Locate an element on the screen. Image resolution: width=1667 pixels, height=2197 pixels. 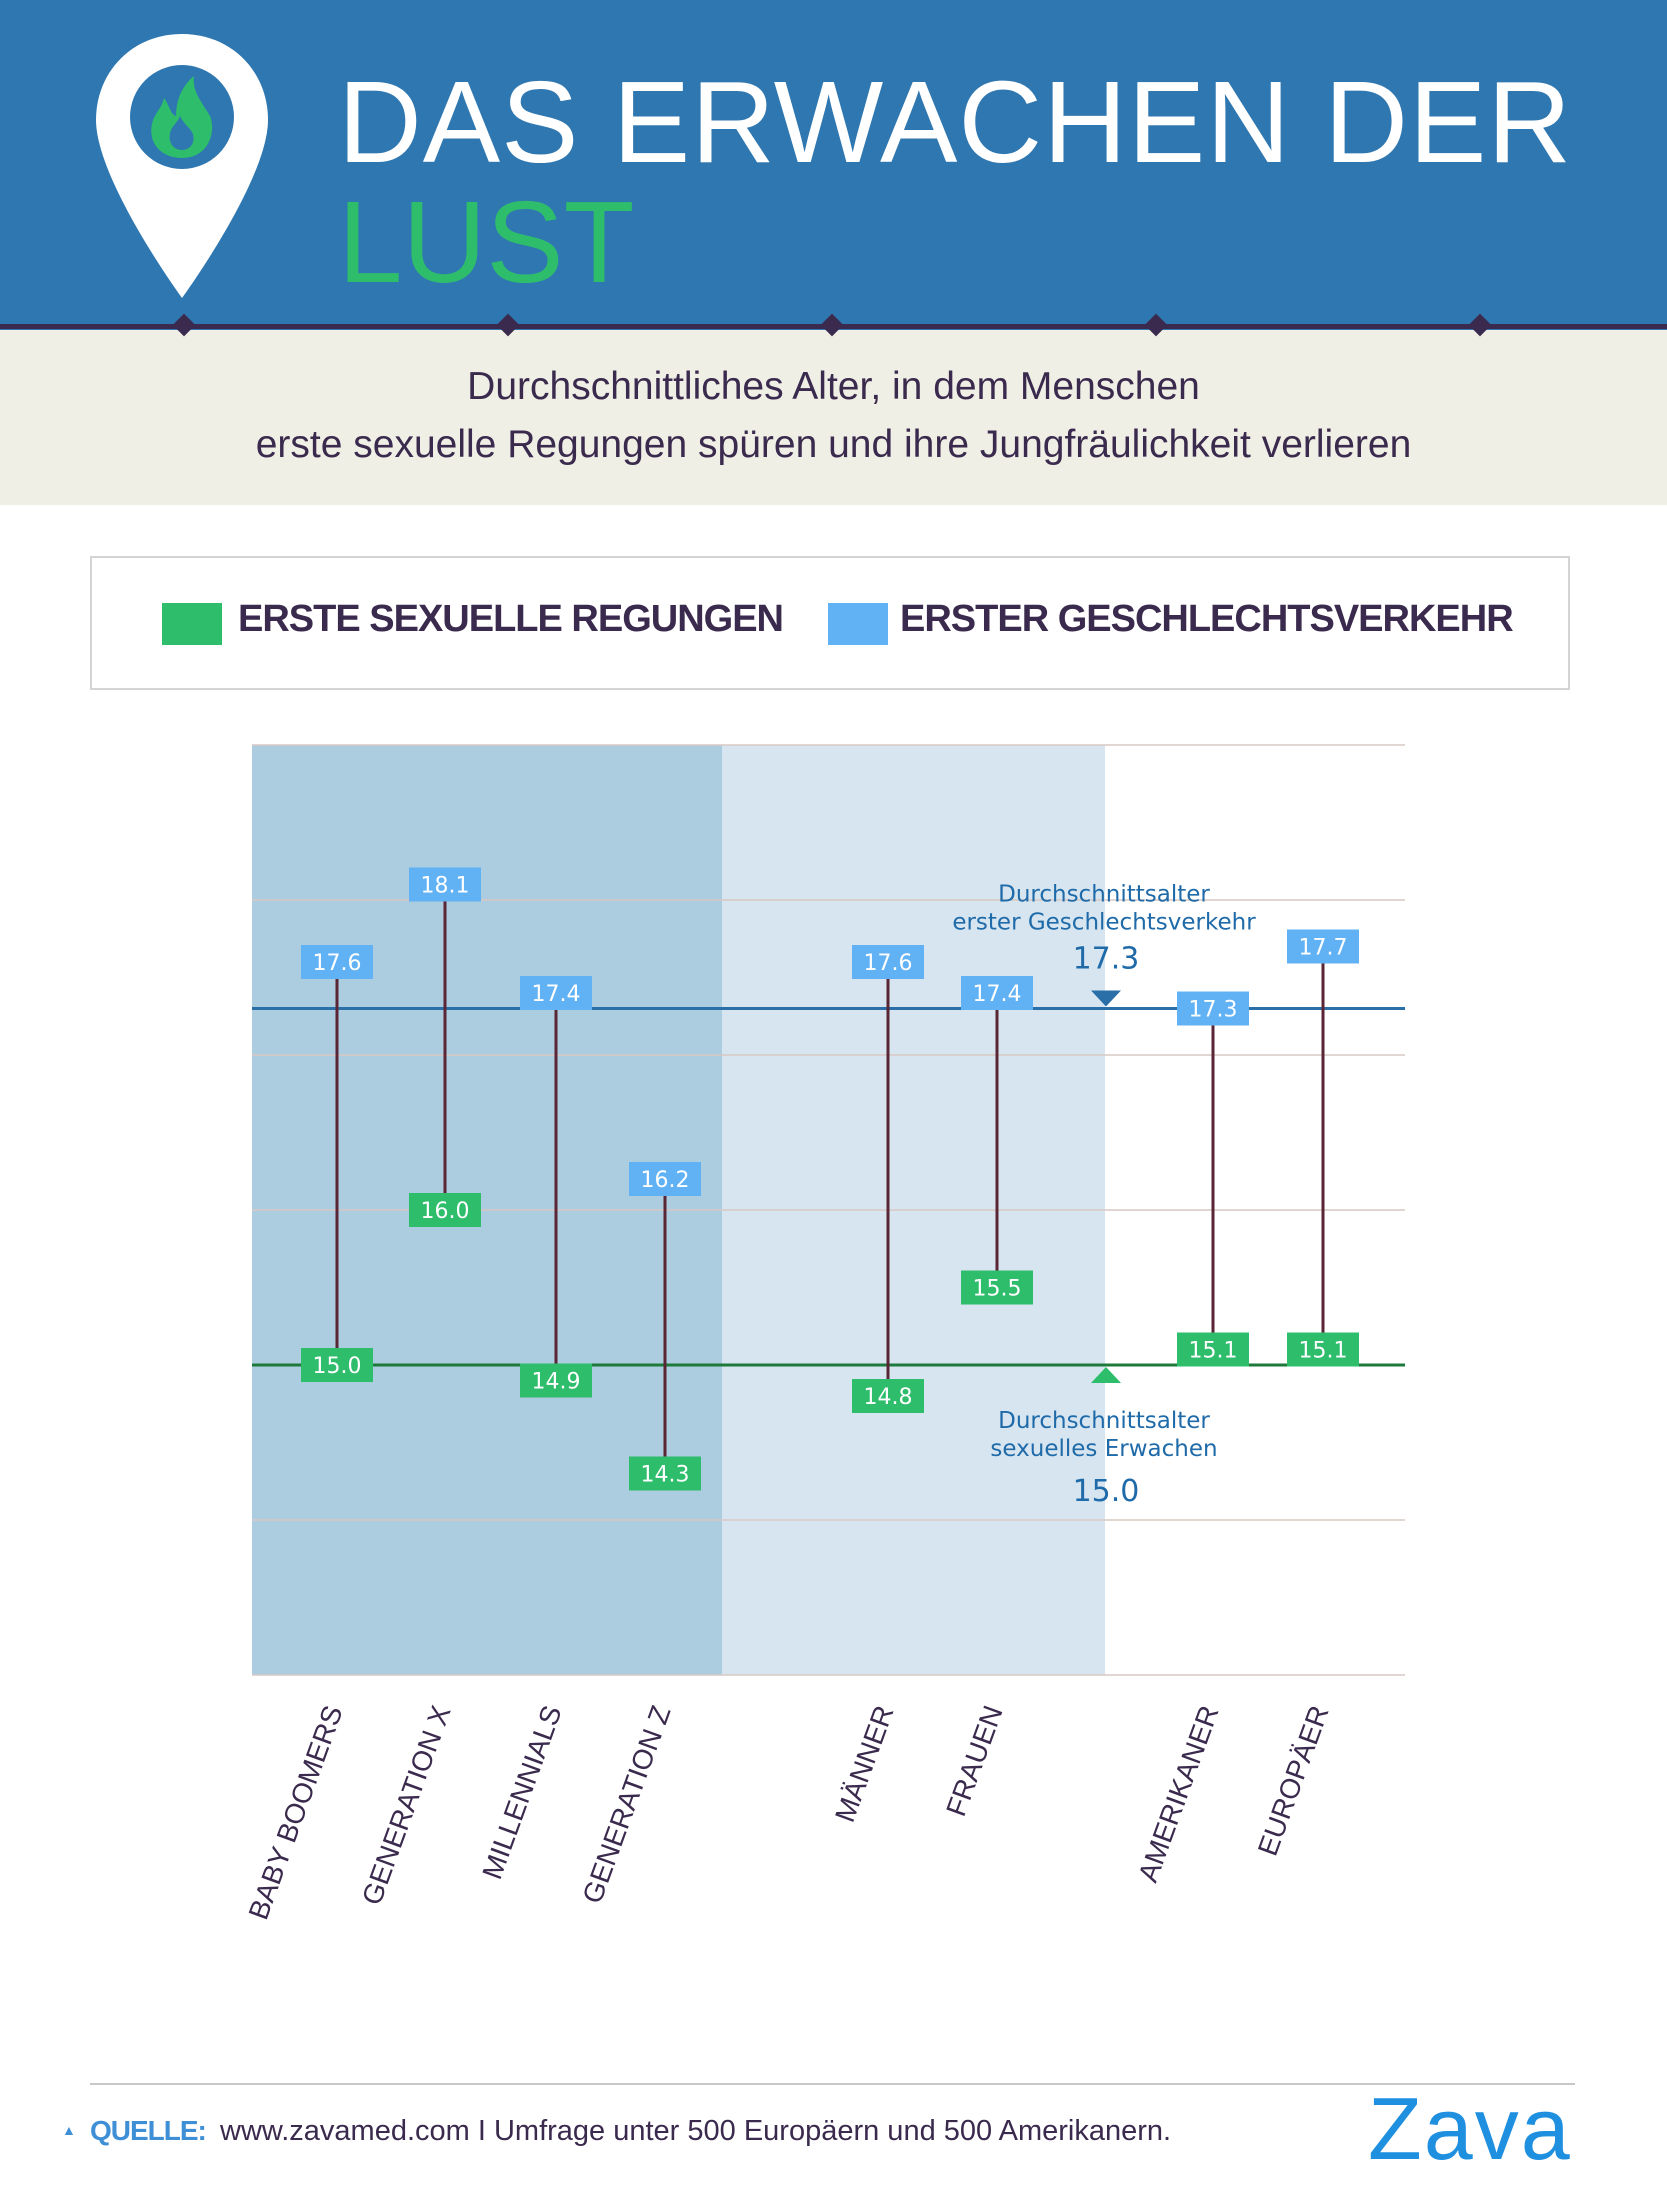
data-label-first-arousal: 15.5 is located at coordinates (997, 1289).